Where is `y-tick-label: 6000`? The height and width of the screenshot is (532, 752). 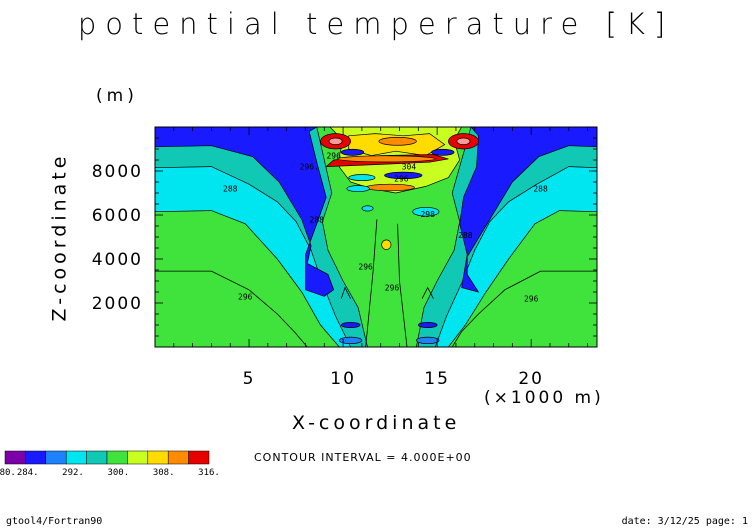
y-tick-label: 6000 is located at coordinates (117, 216).